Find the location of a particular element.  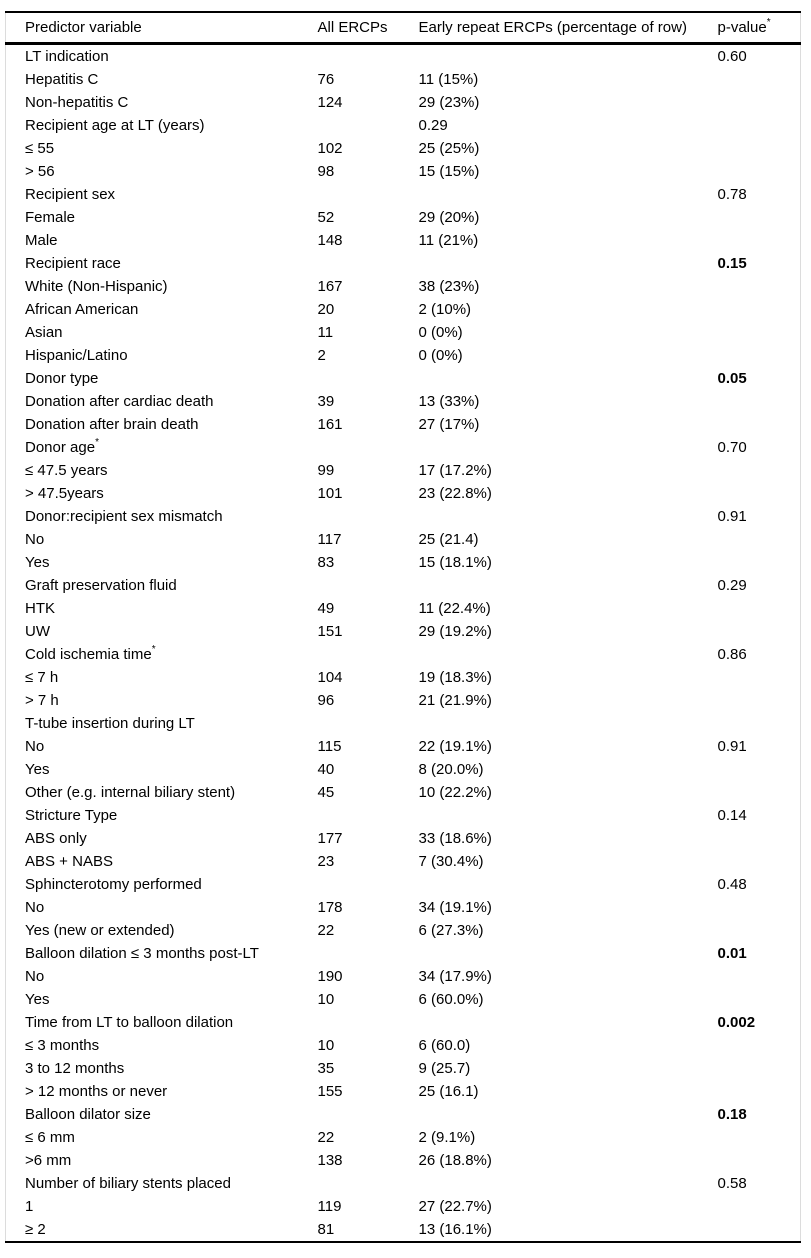

cell-early-repeat: 34 (19.1%) is located at coordinates (455, 907).